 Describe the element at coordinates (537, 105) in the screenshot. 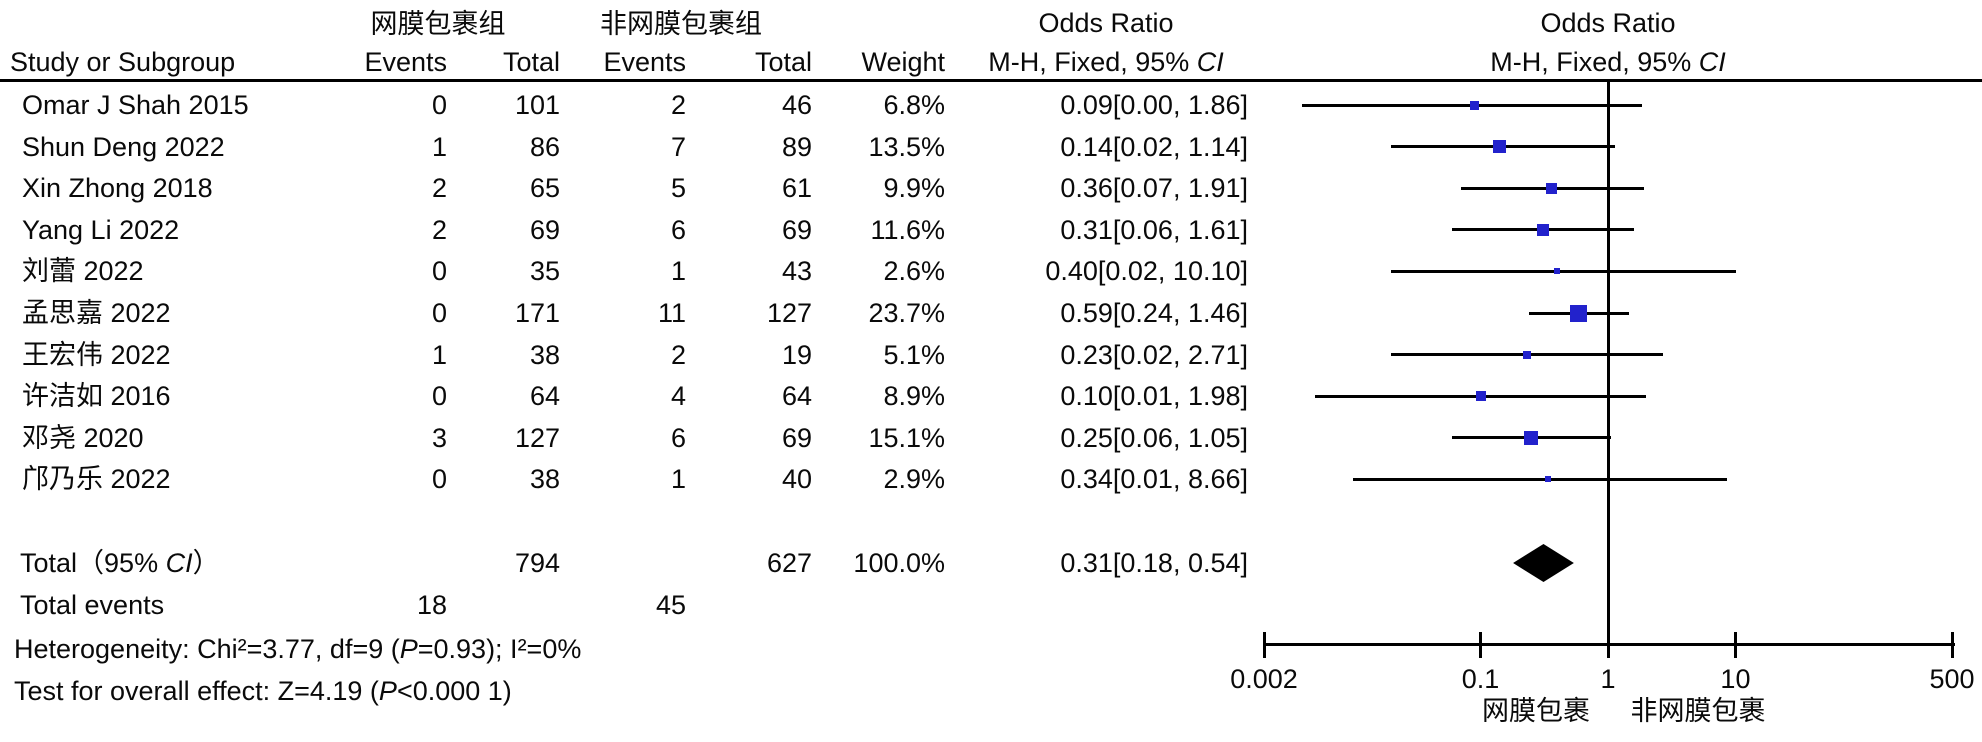

I see `study-t1: 101` at that location.